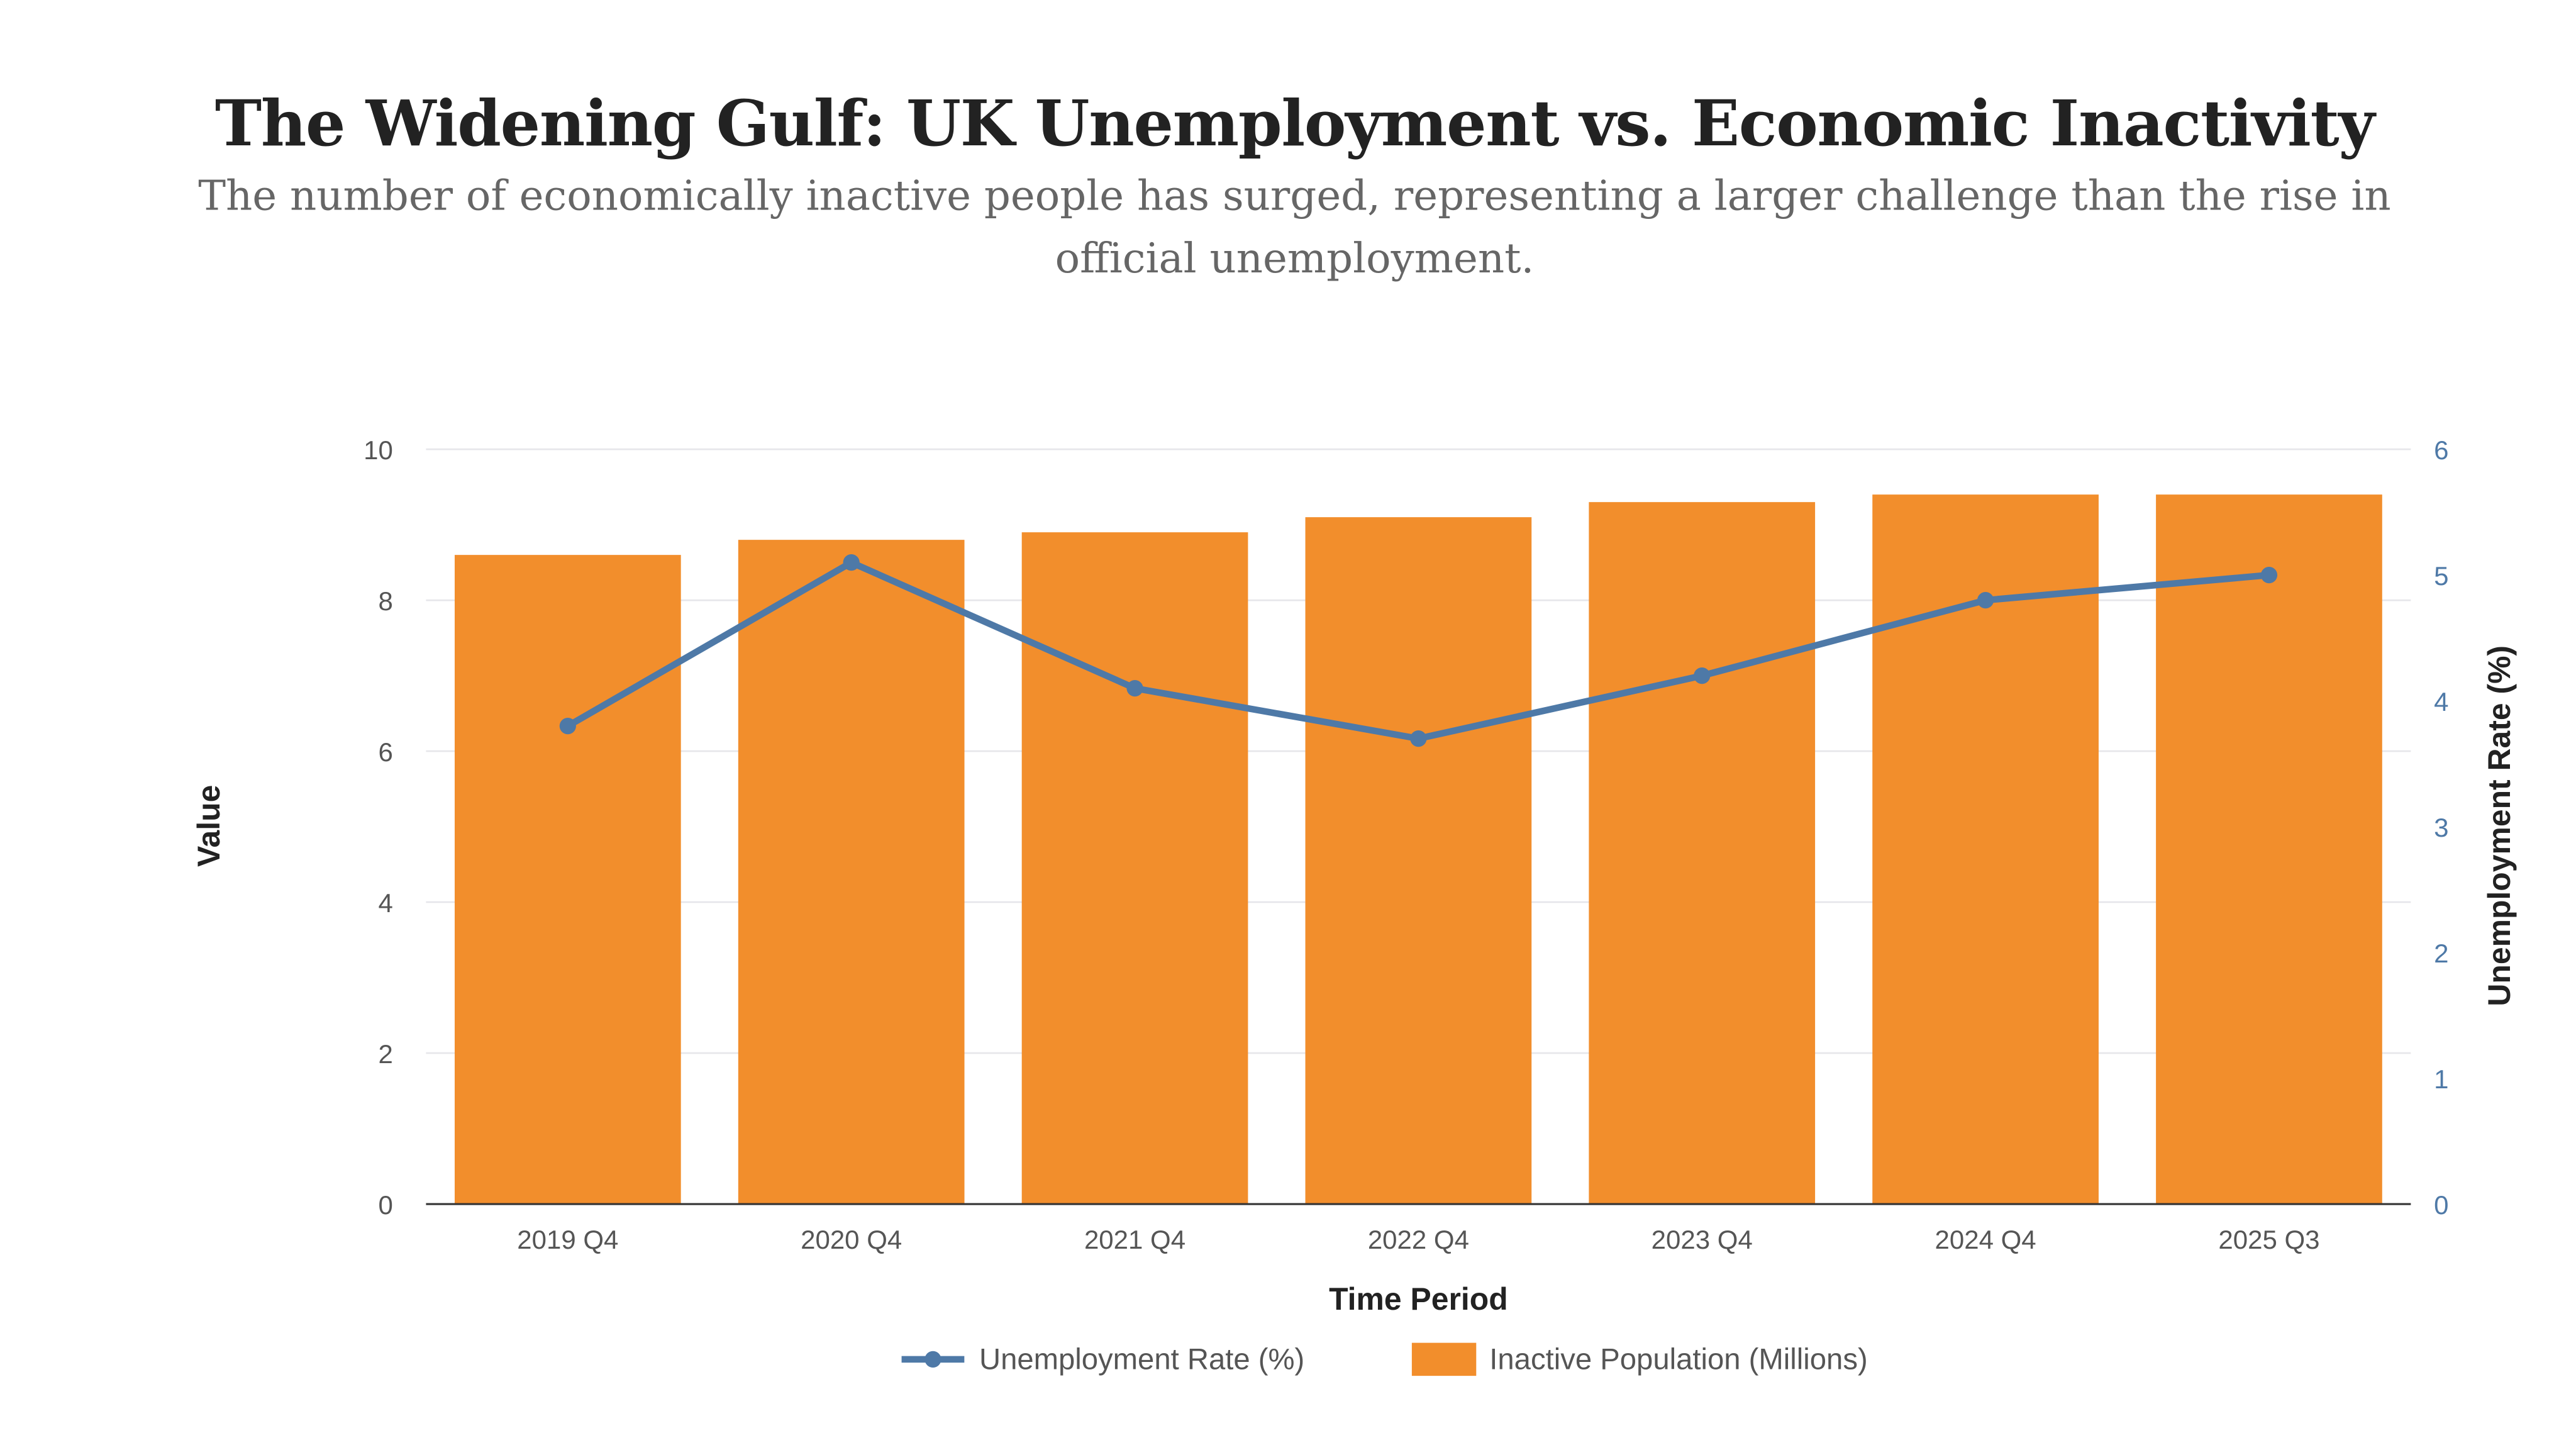  Describe the element at coordinates (1418, 1299) in the screenshot. I see `x-axis-title: Time Period` at that location.